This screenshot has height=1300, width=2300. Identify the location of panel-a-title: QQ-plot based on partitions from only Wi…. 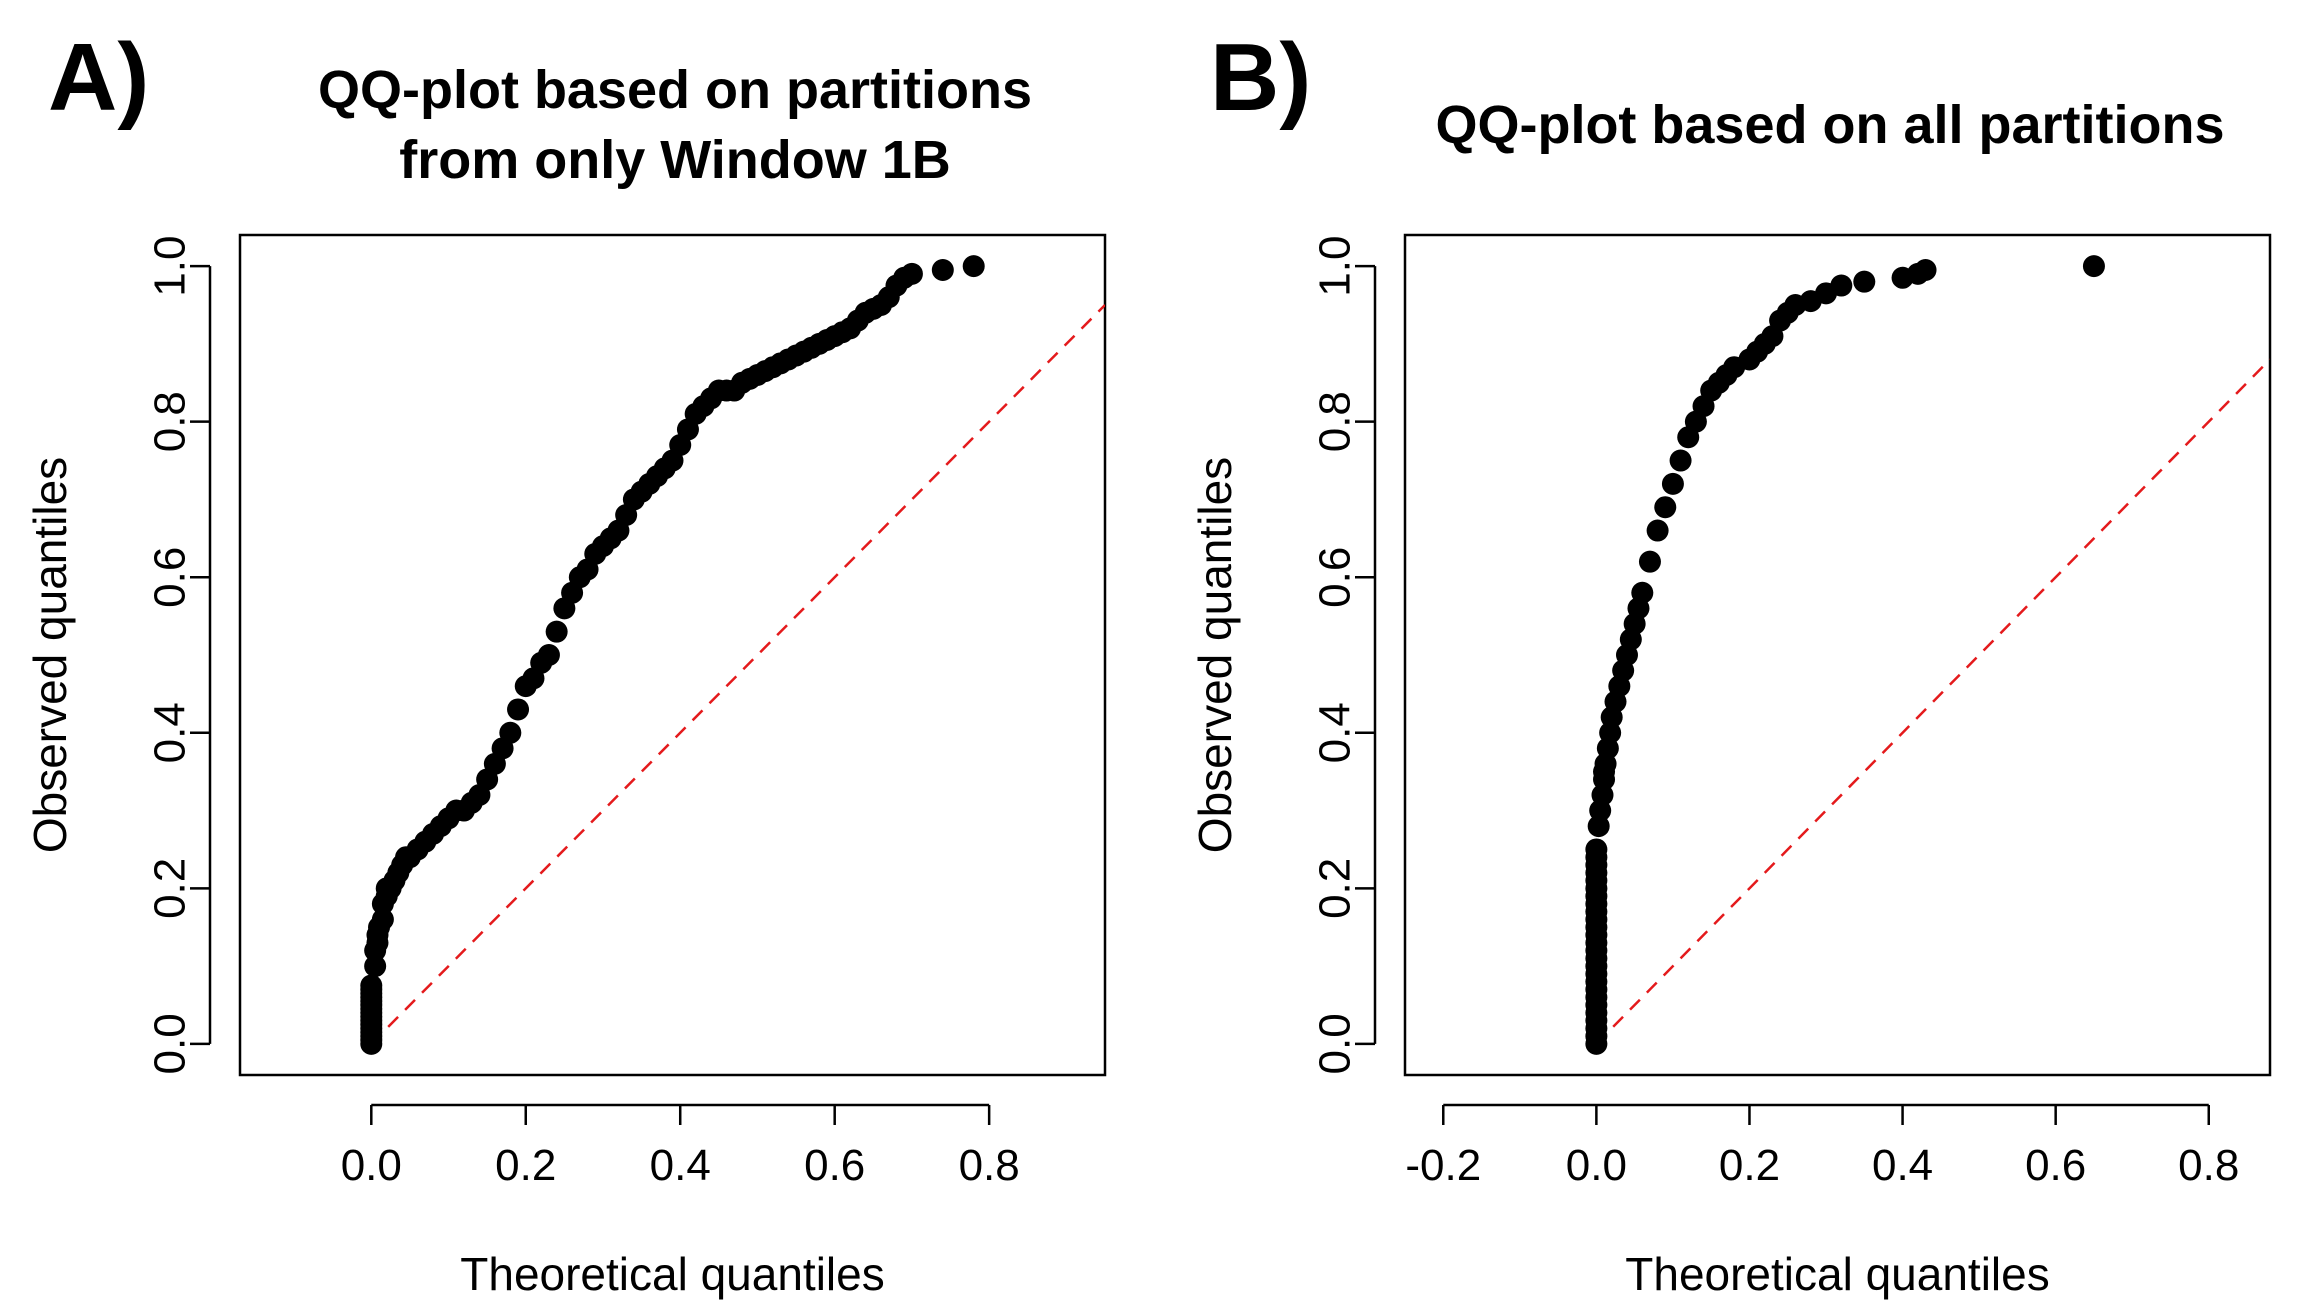
(675, 125).